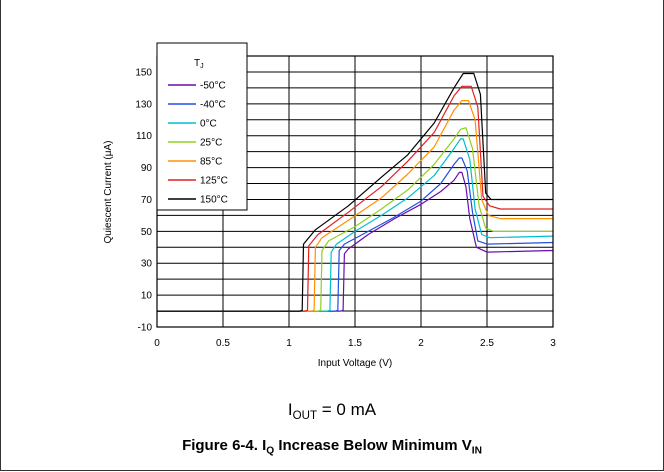 Image resolution: width=664 pixels, height=472 pixels. What do you see at coordinates (213, 105) in the screenshot?
I see `legend-label: -40°C` at bounding box center [213, 105].